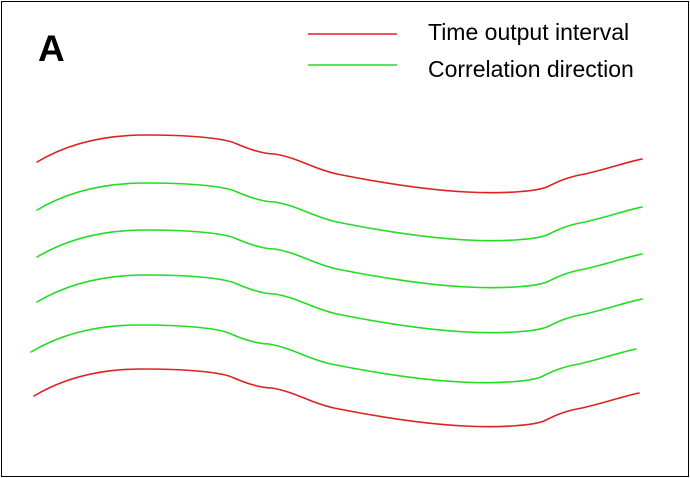 The image size is (690, 478). Describe the element at coordinates (529, 32) in the screenshot. I see `legend-label-time-output-interval: Time output interval` at that location.